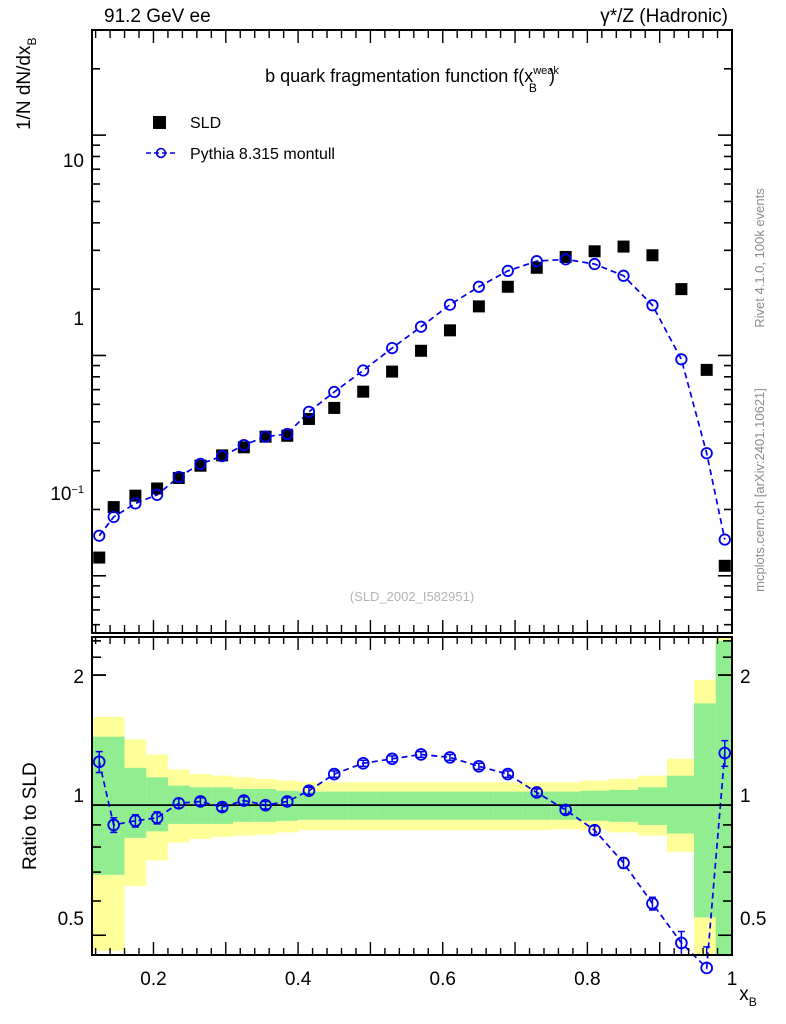 The height and width of the screenshot is (1024, 786). I want to click on main-ytick-0p1: 10−1, so click(67, 494).